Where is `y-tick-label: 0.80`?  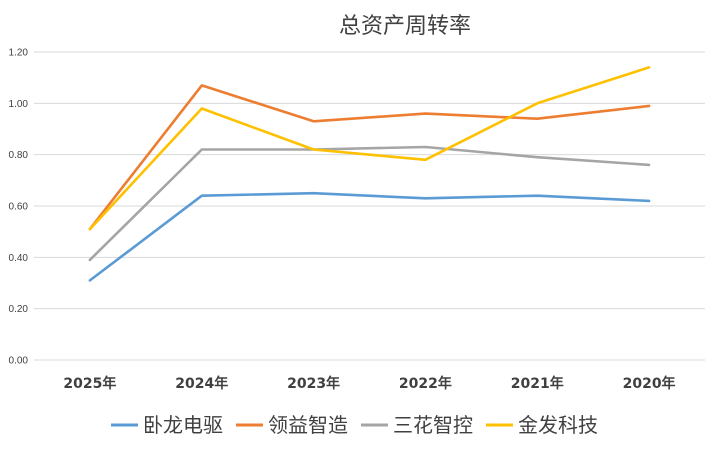 y-tick-label: 0.80 is located at coordinates (19, 155).